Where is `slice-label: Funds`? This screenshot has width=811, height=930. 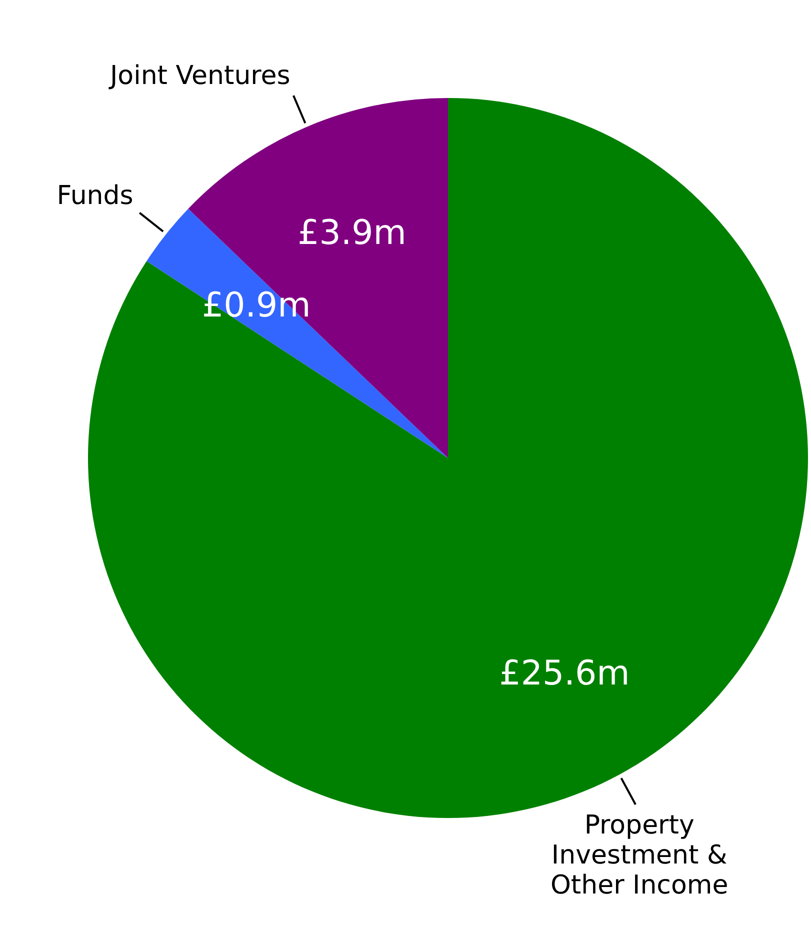 slice-label: Funds is located at coordinates (95, 195).